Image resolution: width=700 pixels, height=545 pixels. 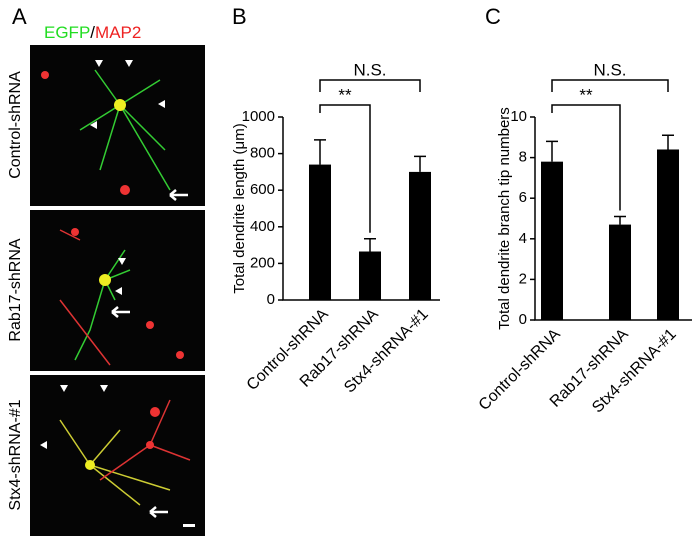 What do you see at coordinates (523, 238) in the screenshot?
I see `y-tick-label: 4` at bounding box center [523, 238].